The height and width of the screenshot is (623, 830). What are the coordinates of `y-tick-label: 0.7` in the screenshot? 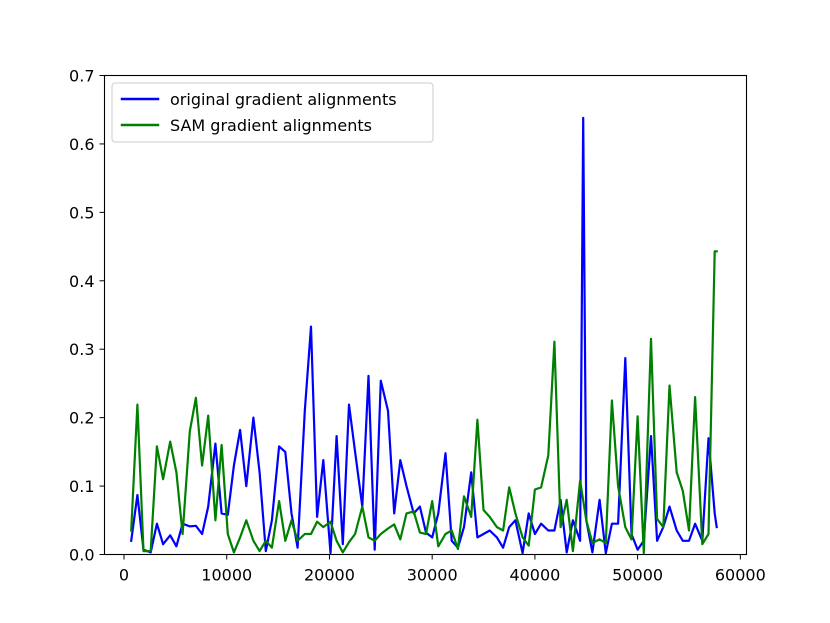 It's located at (81, 76).